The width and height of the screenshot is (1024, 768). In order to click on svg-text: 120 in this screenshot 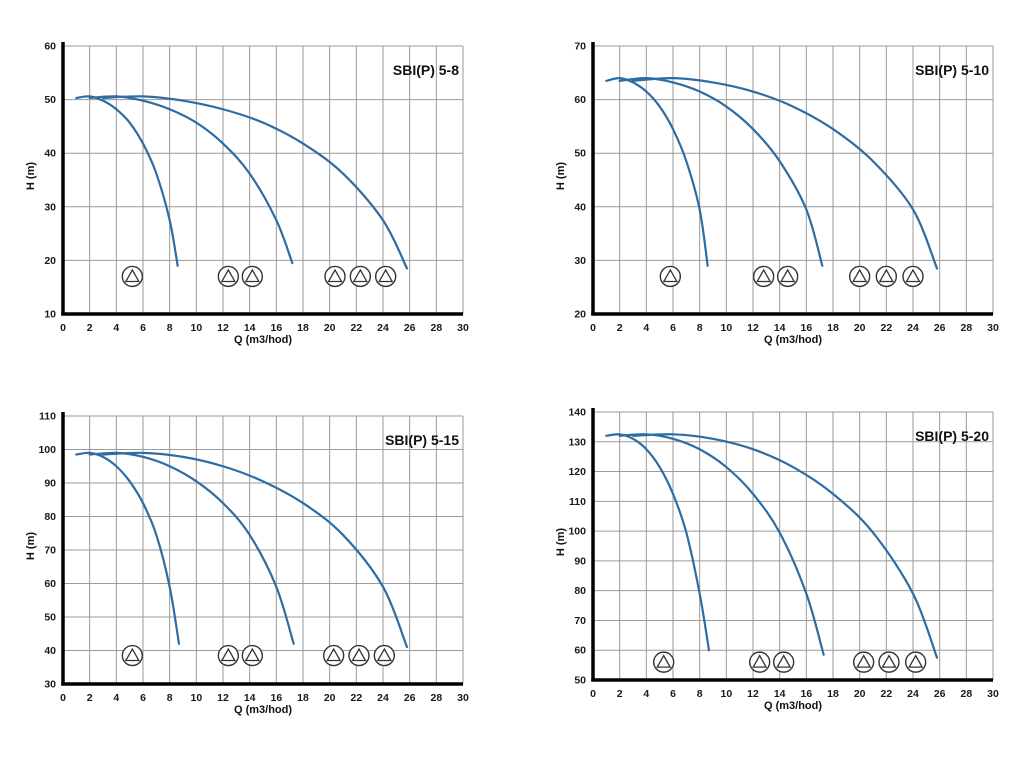, I will do `click(577, 472)`.